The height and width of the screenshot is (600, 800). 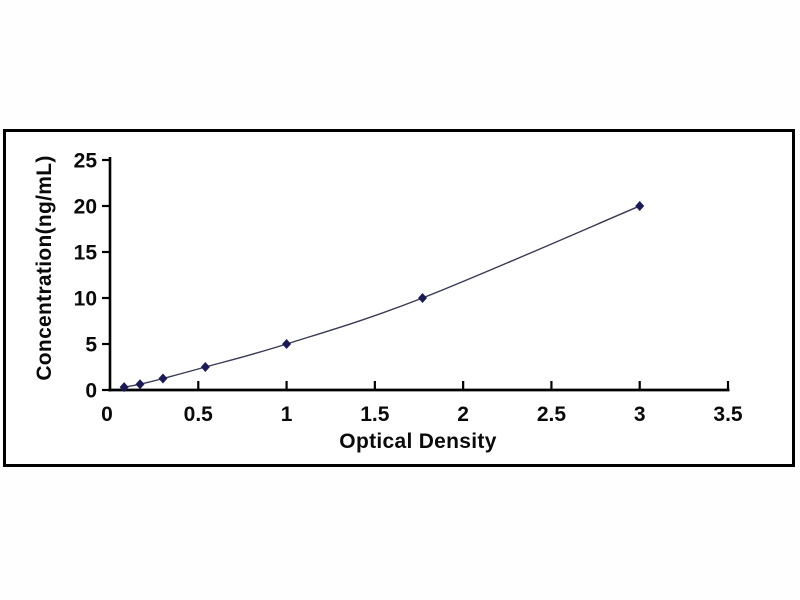 I want to click on x-axis-title: Optical Density, so click(x=418, y=441).